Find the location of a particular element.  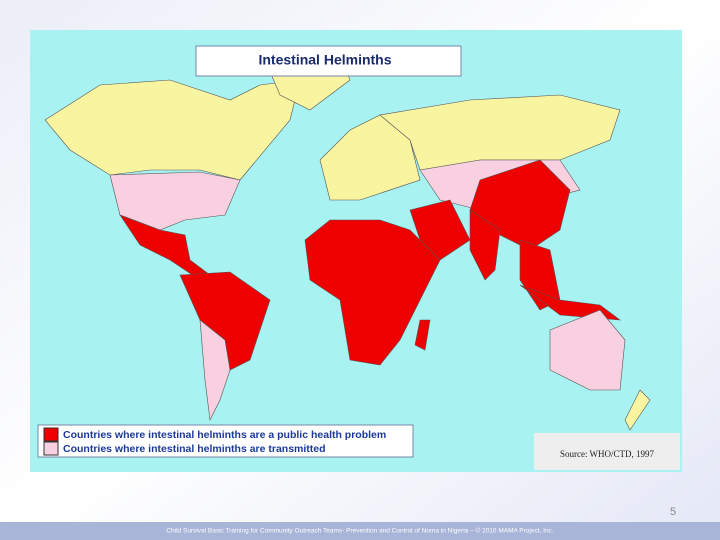

source: Source: WHO/CTD, 1997 is located at coordinates (607, 454).